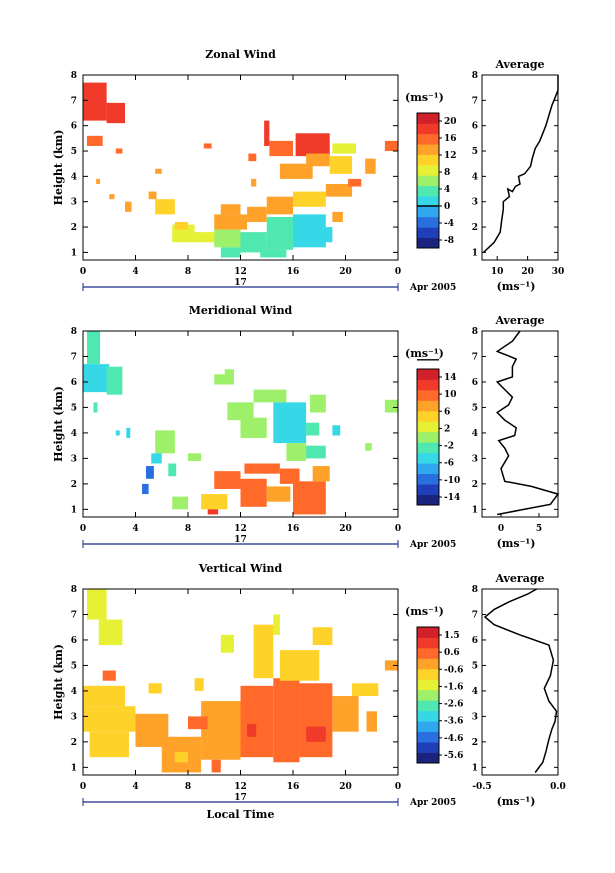  Describe the element at coordinates (74, 76) in the screenshot. I see `y-tick-label: 8` at that location.